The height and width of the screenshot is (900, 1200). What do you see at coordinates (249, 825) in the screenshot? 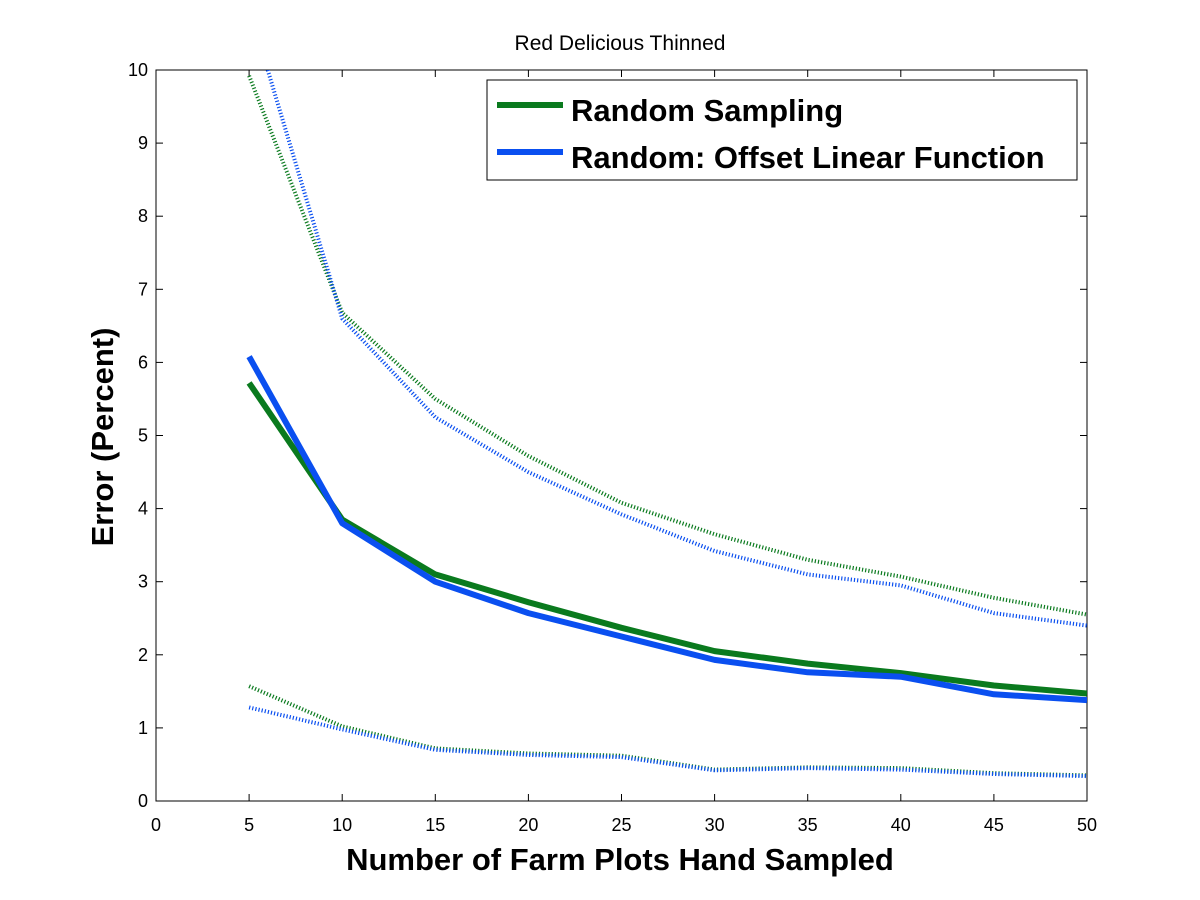
I see `x-tick-label: 5` at bounding box center [249, 825].